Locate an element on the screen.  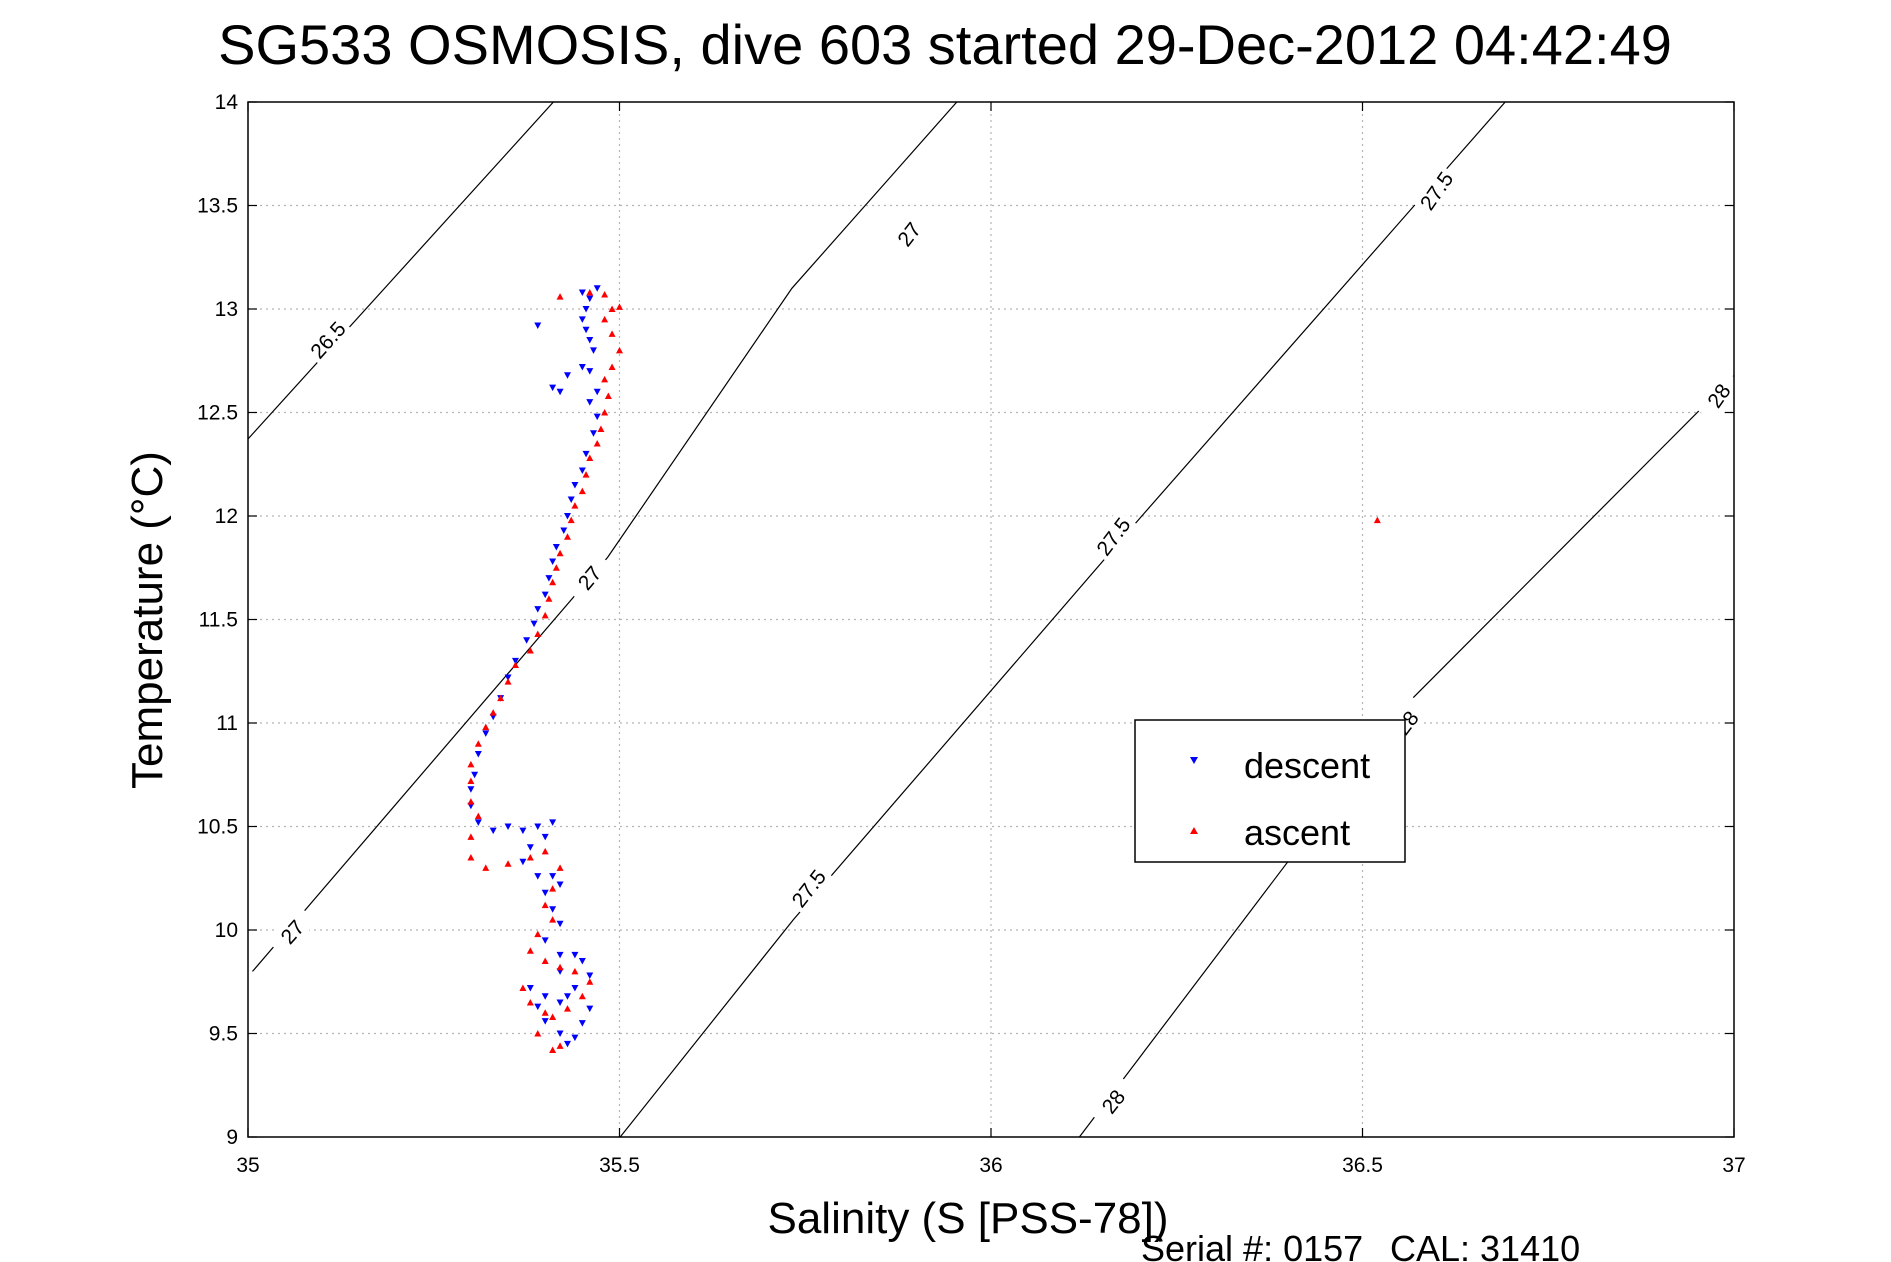
y-tick-label: 11 is located at coordinates (227, 723).